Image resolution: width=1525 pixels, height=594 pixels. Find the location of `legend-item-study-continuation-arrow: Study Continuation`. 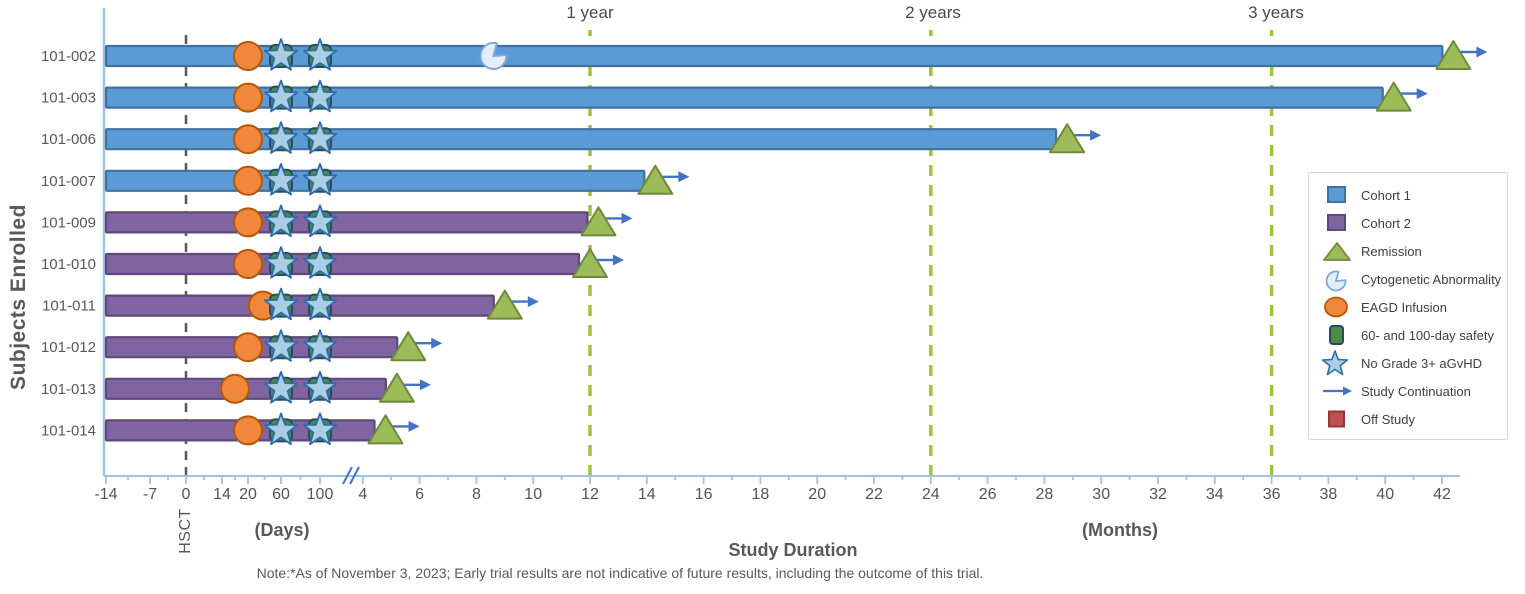

legend-item-study-continuation-arrow: Study Continuation is located at coordinates (1411, 391).